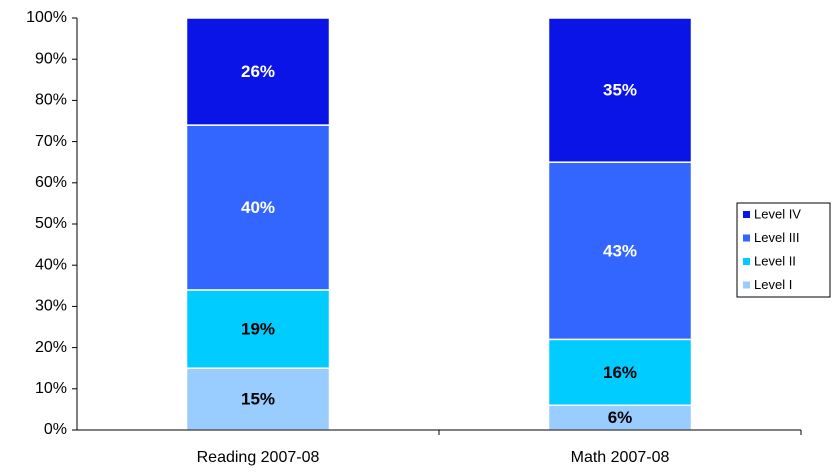 The image size is (832, 473). What do you see at coordinates (51, 388) in the screenshot?
I see `y-tick-label: 10%` at bounding box center [51, 388].